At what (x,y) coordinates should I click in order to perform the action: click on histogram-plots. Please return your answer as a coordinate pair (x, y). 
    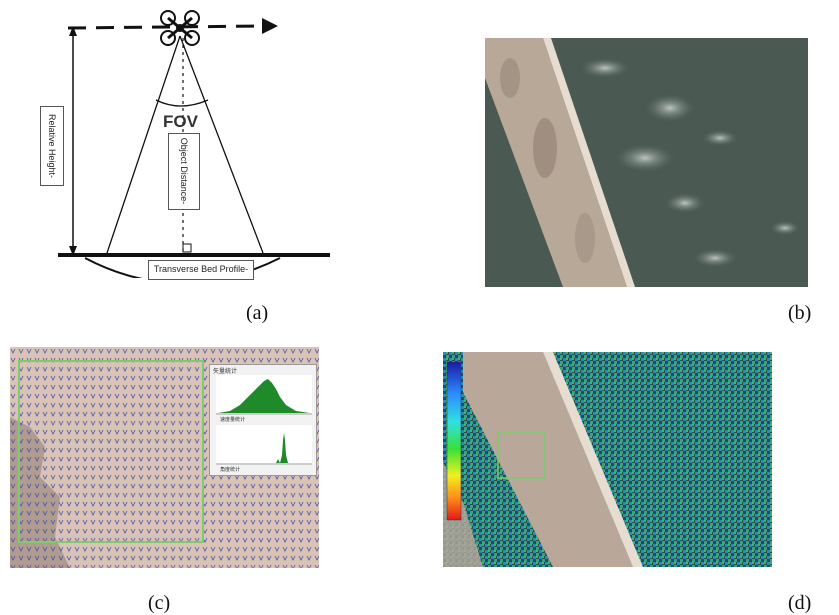
    Looking at the image, I should click on (264, 420).